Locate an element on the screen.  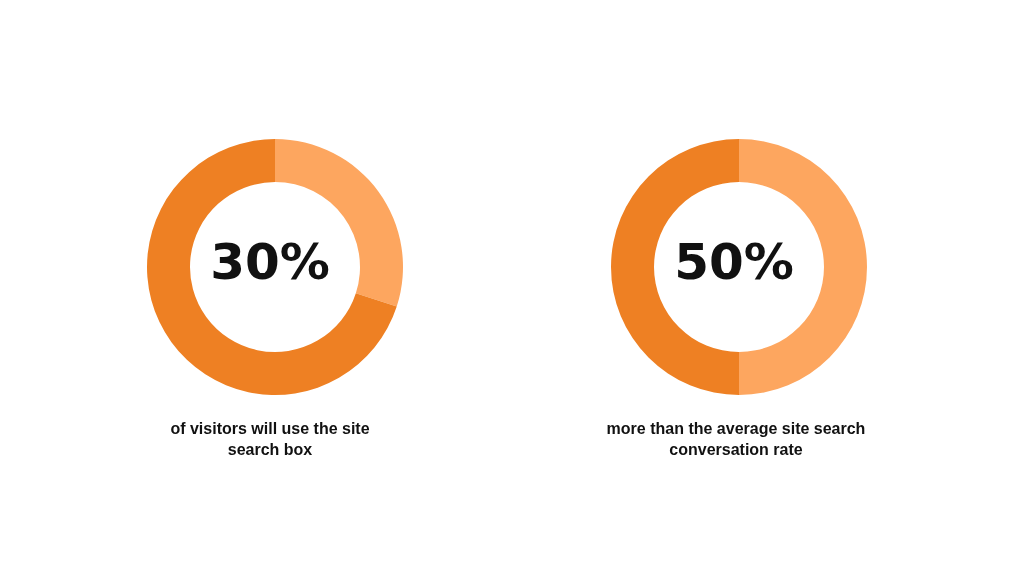
text: of visitors will use the site search box is located at coordinates (270, 439).